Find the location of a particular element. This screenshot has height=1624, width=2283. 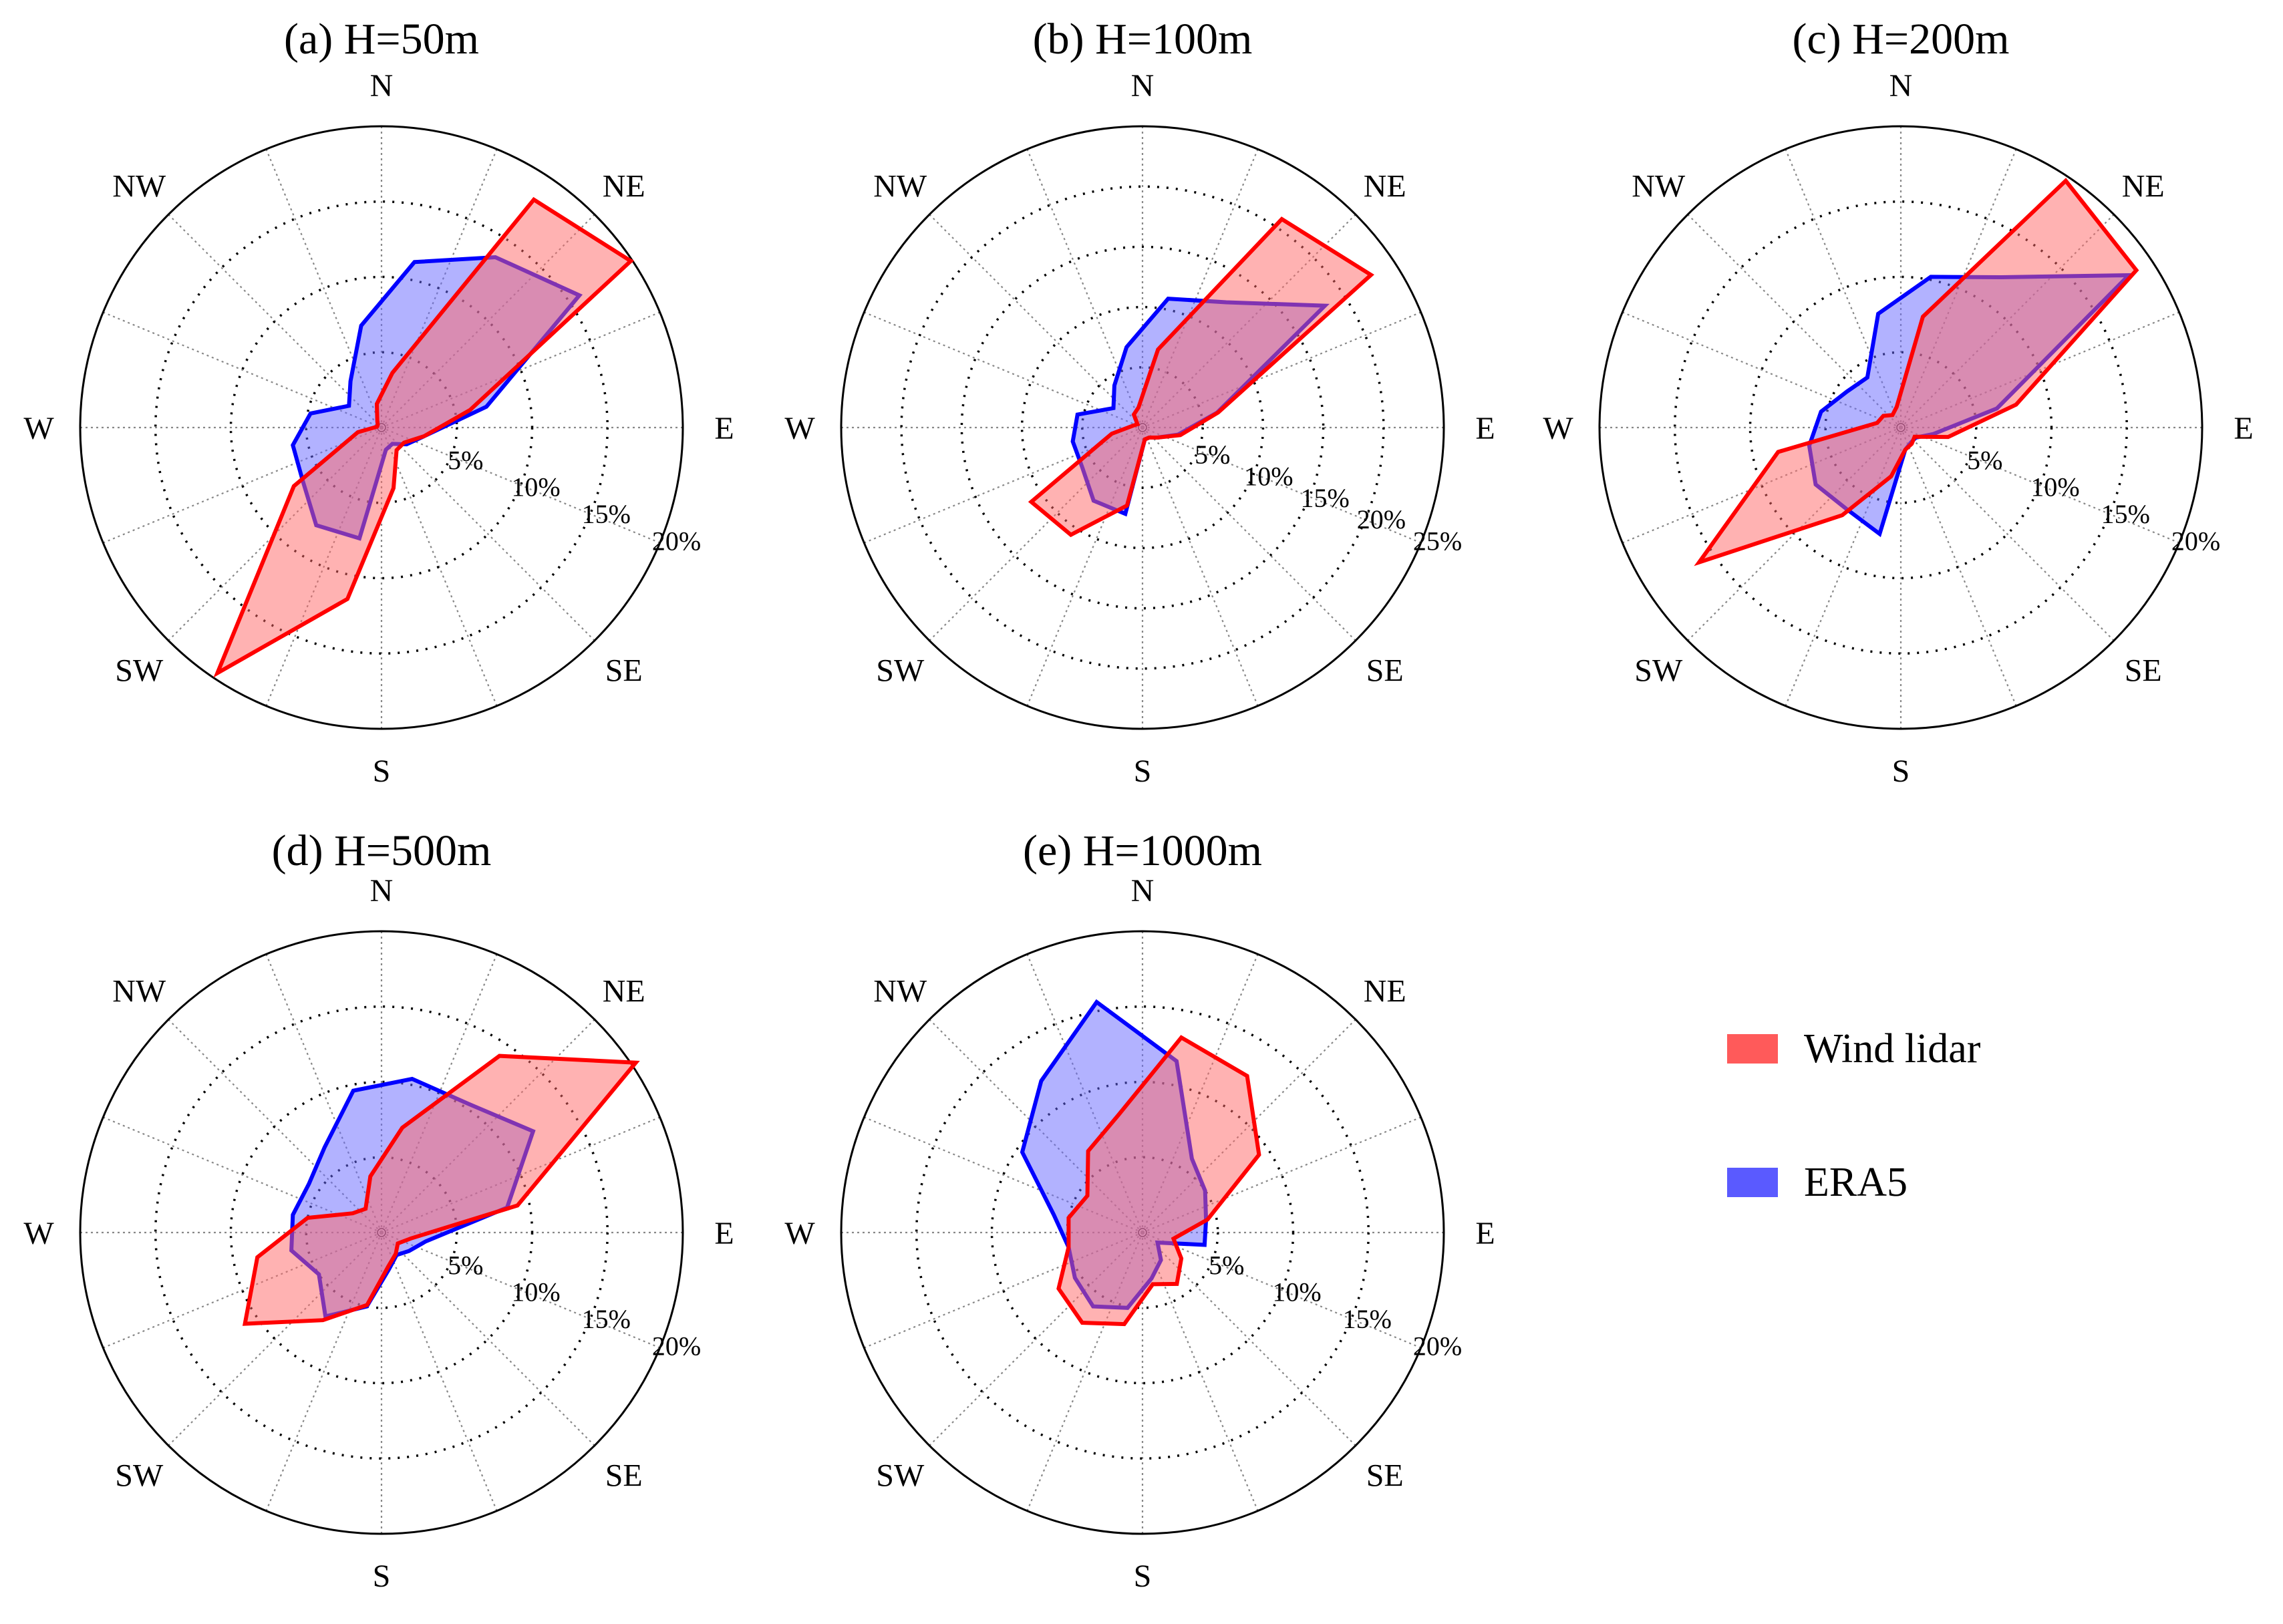

series-wind-lidar is located at coordinates (1916, 372).